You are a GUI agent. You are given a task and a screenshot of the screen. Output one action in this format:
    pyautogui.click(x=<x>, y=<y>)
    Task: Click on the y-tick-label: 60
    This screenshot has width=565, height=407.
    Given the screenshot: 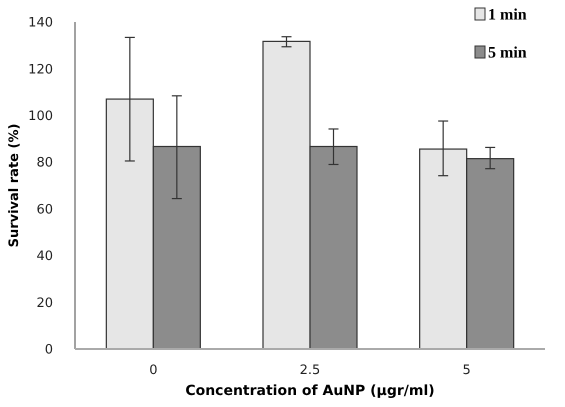 What is the action you would take?
    pyautogui.click(x=44, y=210)
    